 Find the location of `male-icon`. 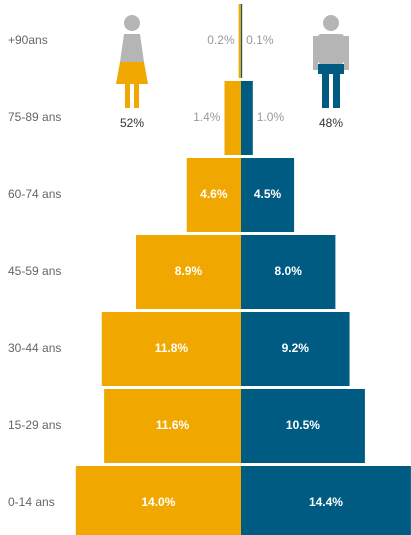

male-icon is located at coordinates (331, 61).